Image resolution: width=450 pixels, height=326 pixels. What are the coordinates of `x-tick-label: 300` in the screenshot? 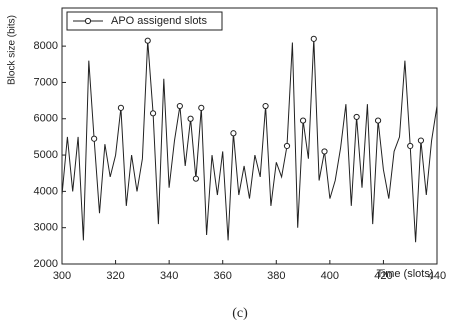 It's located at (62, 276).